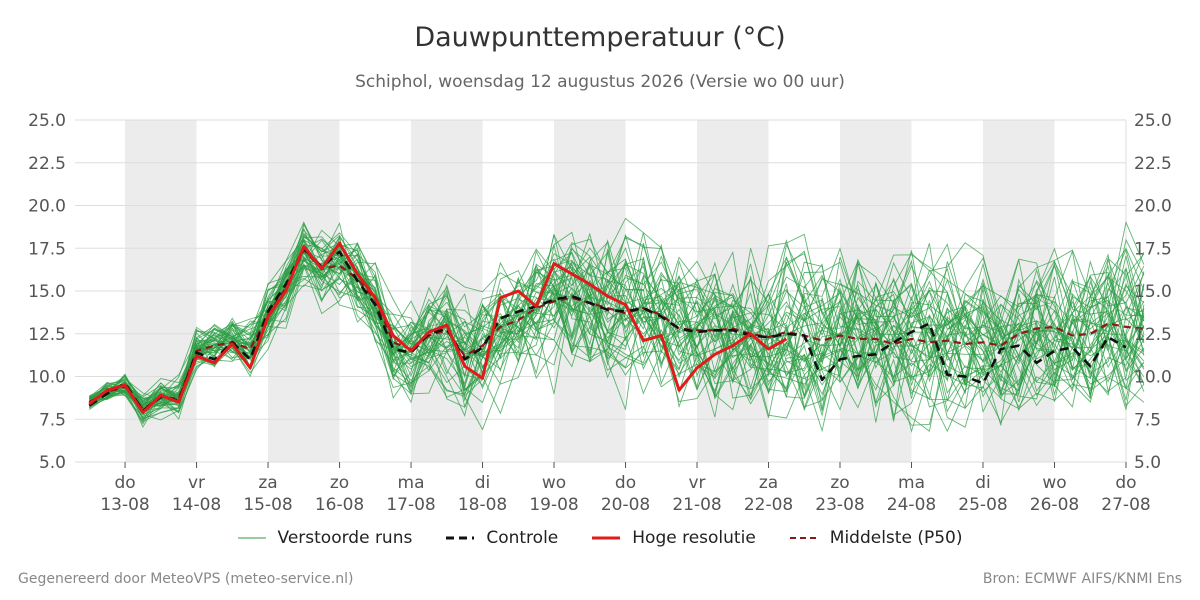  What do you see at coordinates (339, 505) in the screenshot?
I see `x-tick-date: 16-08` at bounding box center [339, 505].